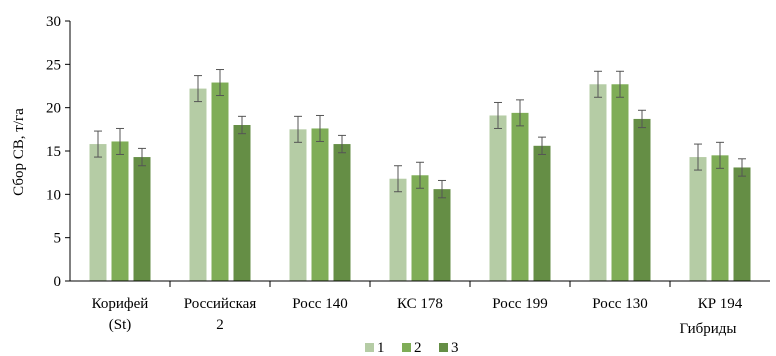  I want to click on legend-label-1: 1, so click(381, 348).